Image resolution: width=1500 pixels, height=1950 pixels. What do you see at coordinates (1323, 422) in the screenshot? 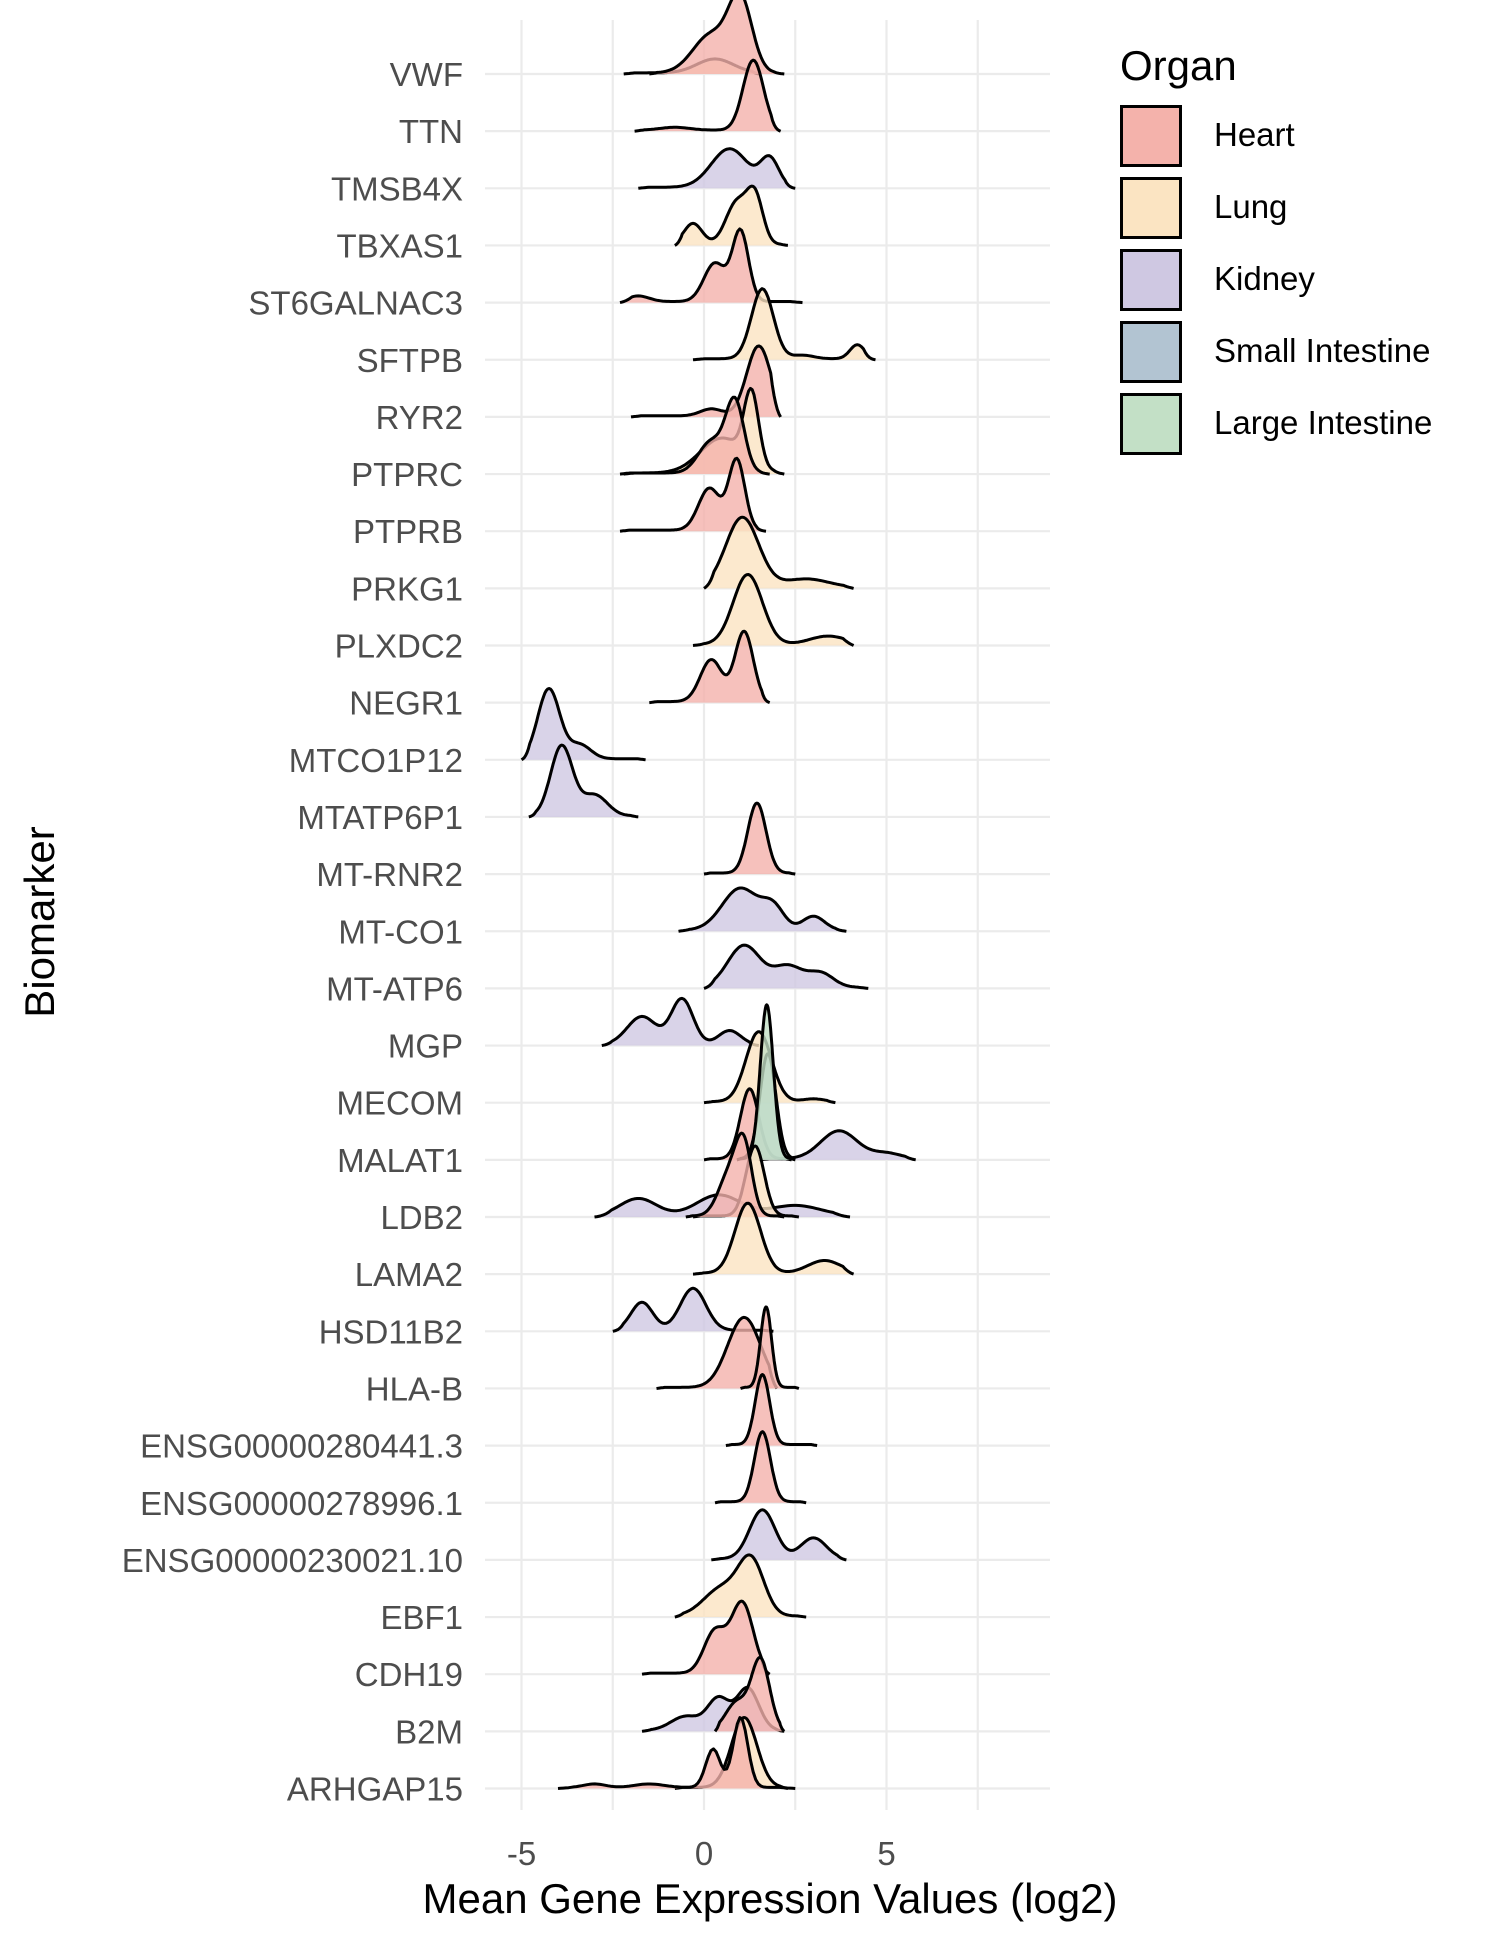
I see `legend-label: Large Intestine` at bounding box center [1323, 422].